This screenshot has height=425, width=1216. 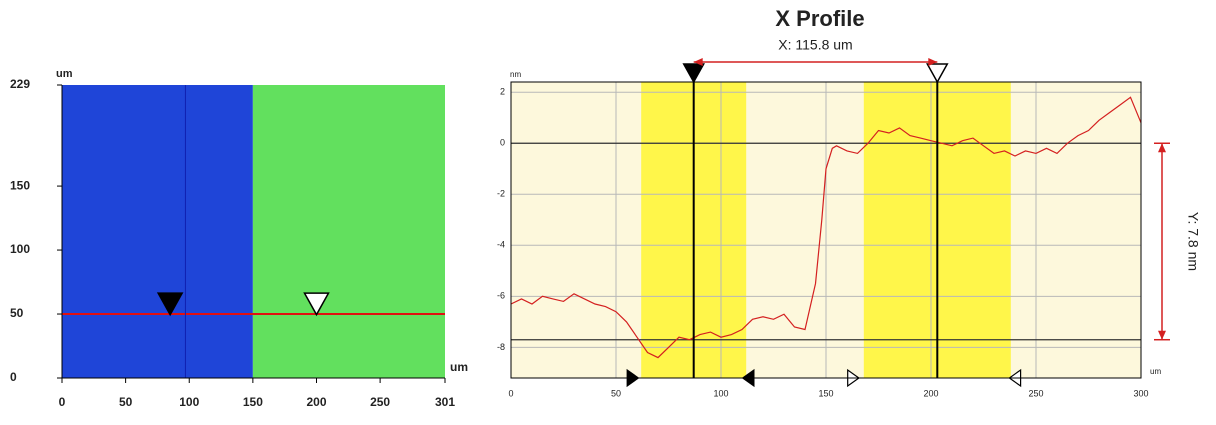 I want to click on y-tick-label: -6, so click(x=501, y=296).